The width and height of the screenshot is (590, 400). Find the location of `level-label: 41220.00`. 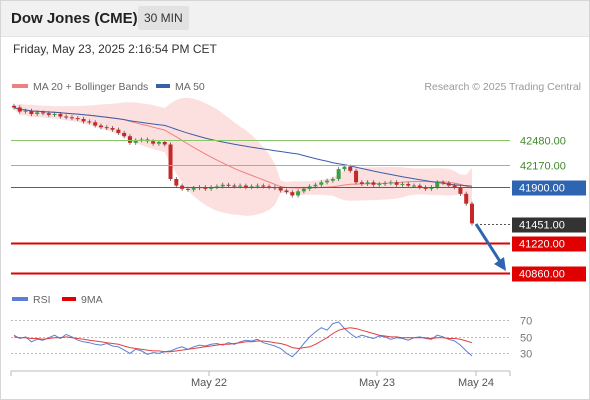

level-label: 41220.00 is located at coordinates (542, 245).